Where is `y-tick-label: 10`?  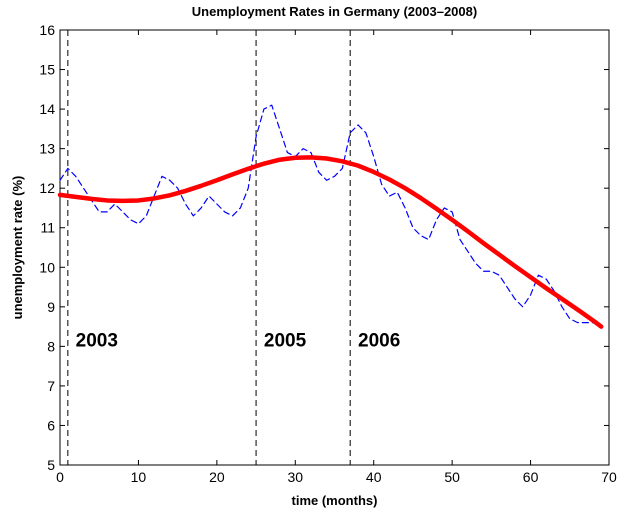 y-tick-label: 10 is located at coordinates (47, 267).